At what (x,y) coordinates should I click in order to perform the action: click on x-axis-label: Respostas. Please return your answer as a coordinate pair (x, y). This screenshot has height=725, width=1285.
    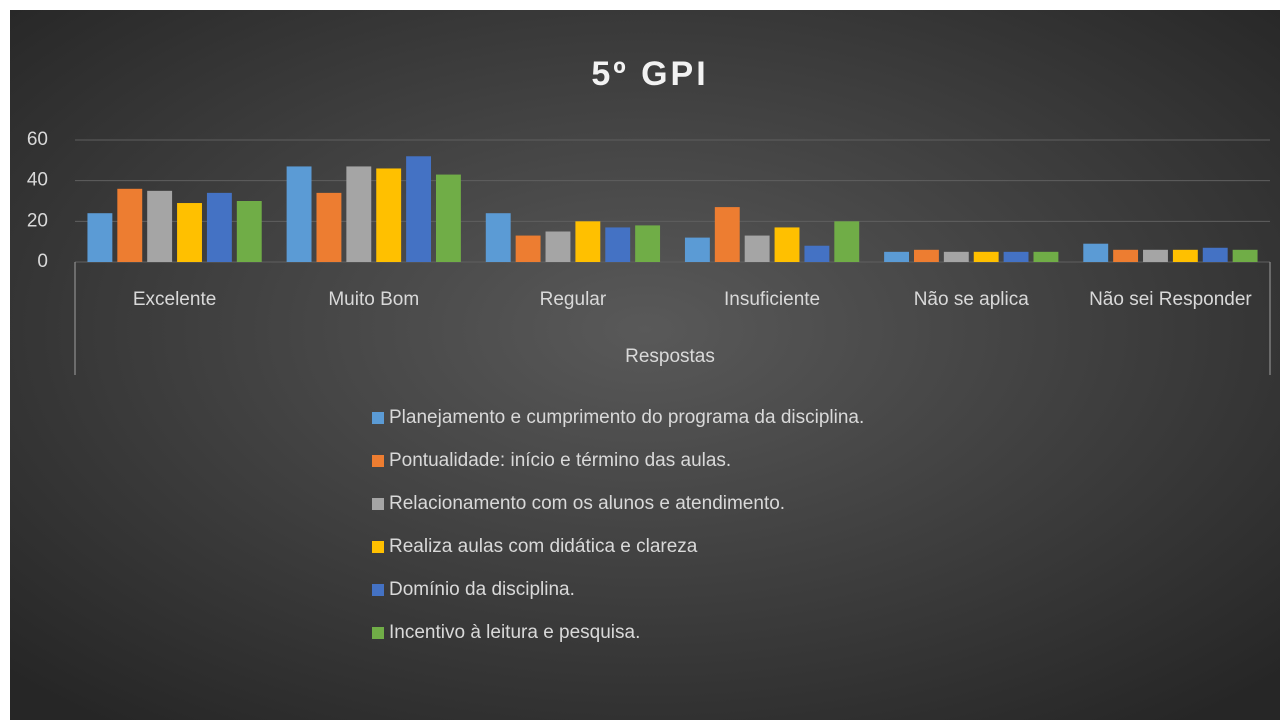
    Looking at the image, I should click on (670, 356).